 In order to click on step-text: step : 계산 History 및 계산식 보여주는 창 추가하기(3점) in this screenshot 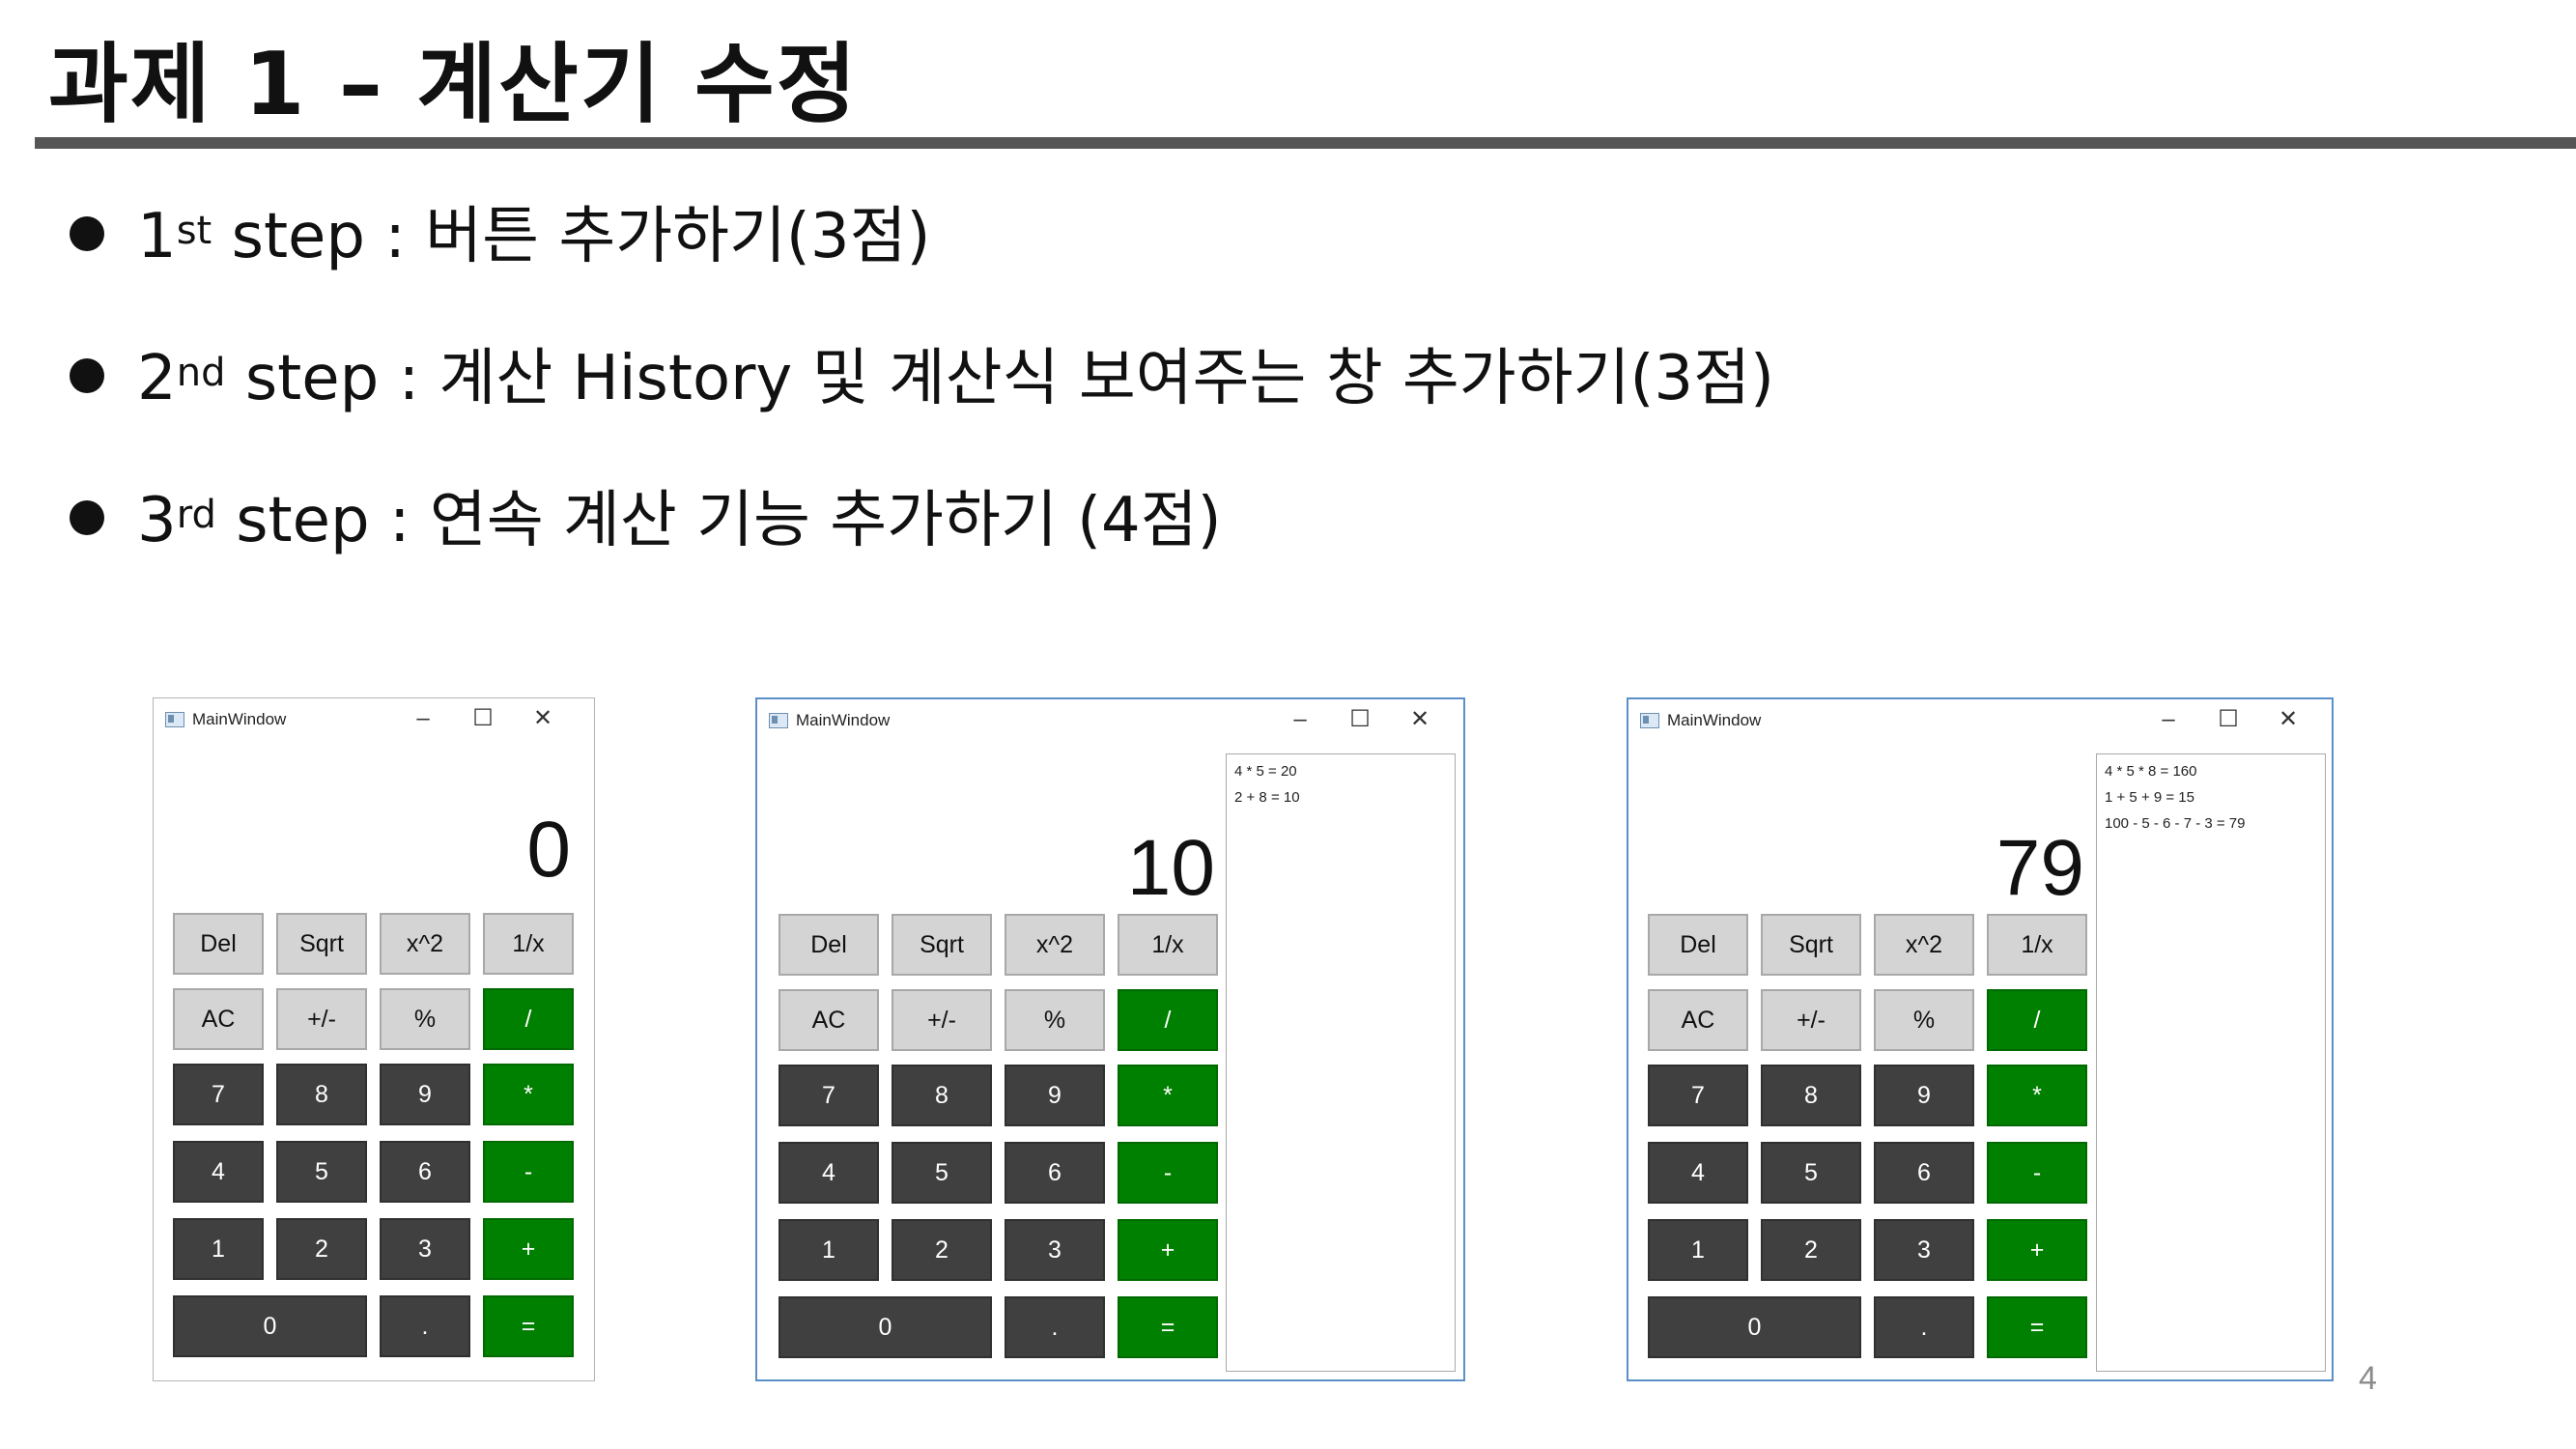, I will do `click(999, 378)`.